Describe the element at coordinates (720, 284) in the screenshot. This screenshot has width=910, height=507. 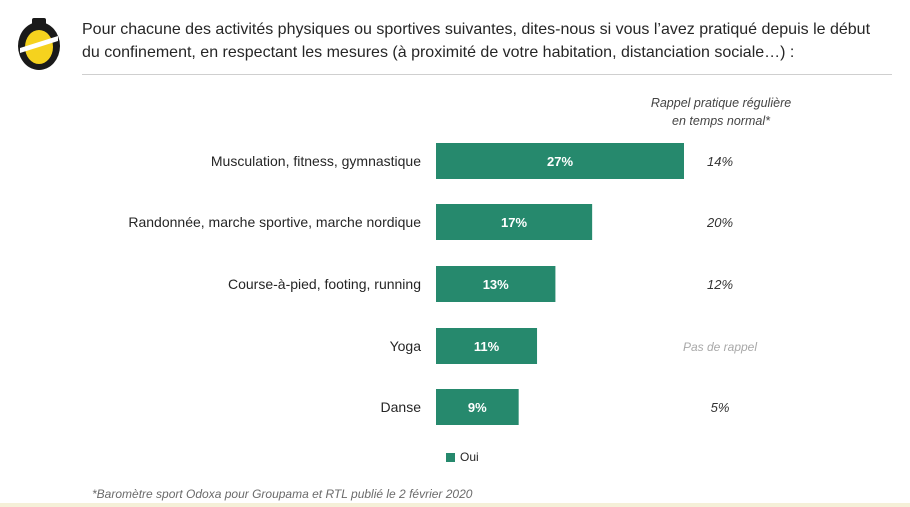
I see `recall-value: 12%` at that location.